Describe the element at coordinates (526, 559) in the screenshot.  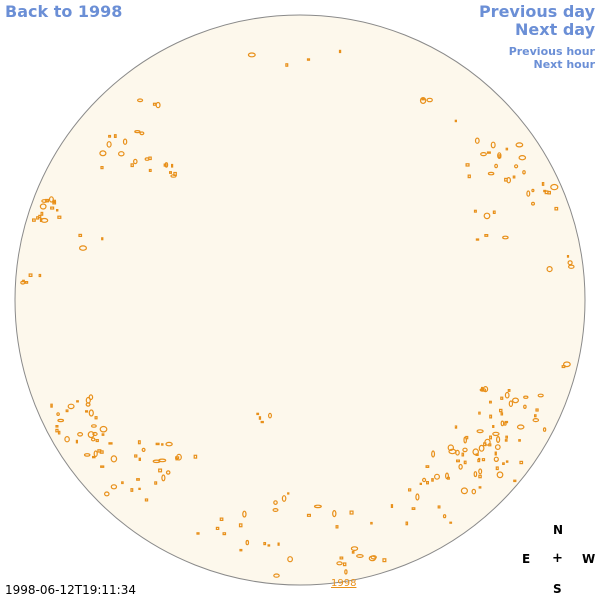
I see `compass-east-label: E` at that location.